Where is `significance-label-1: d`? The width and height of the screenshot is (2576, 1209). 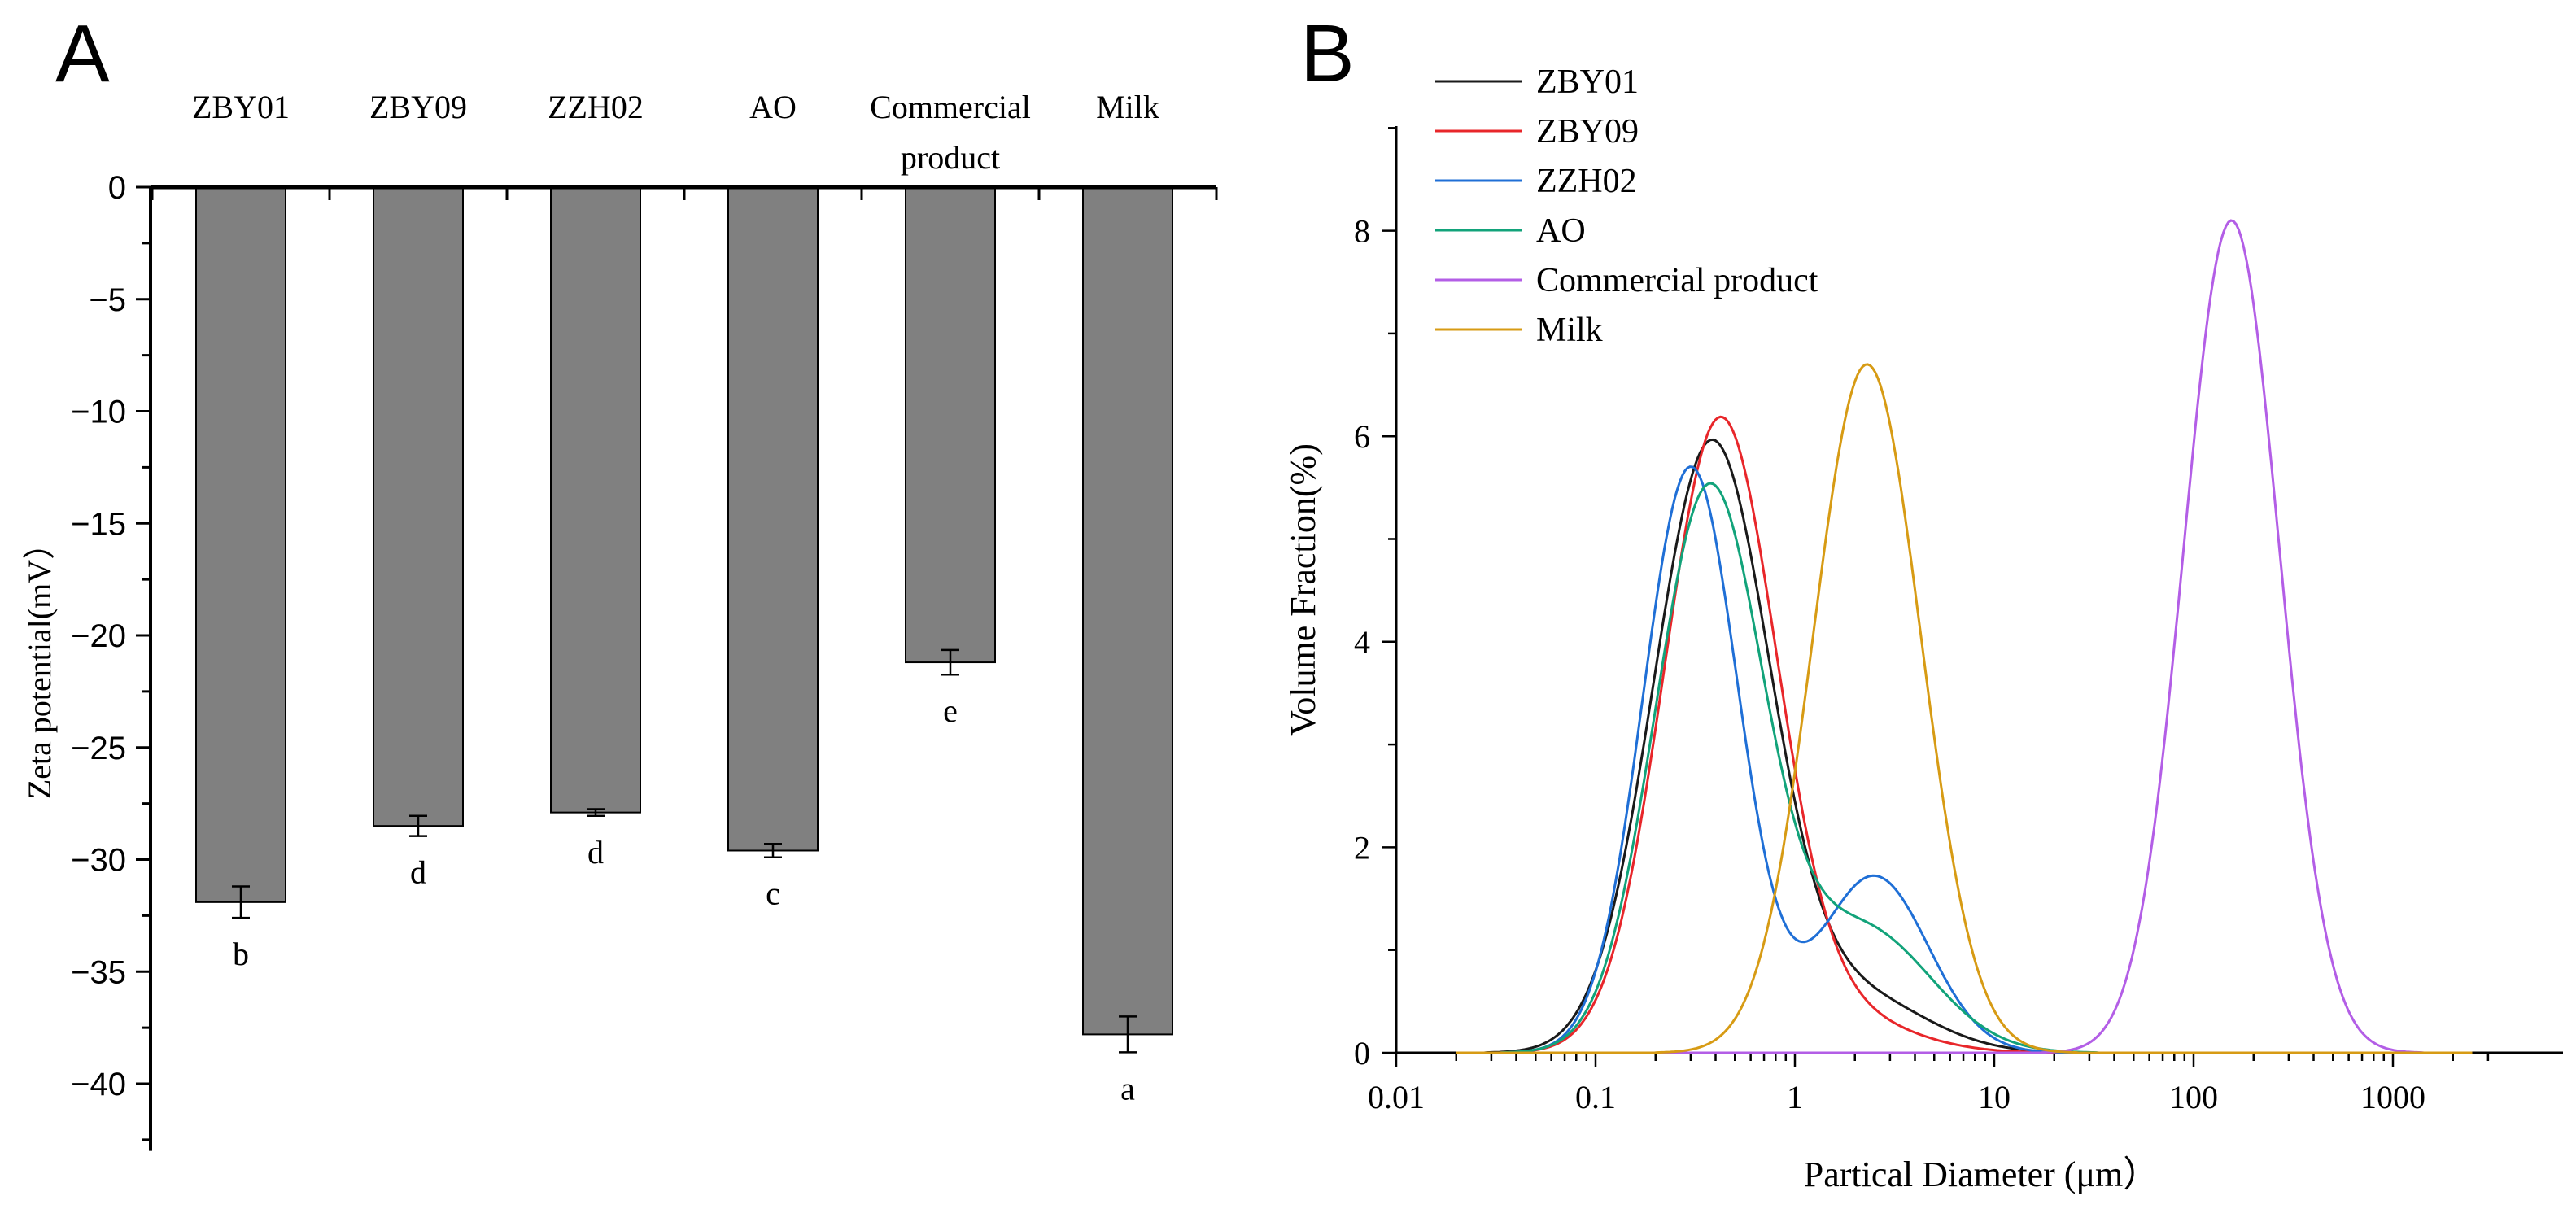 significance-label-1: d is located at coordinates (418, 873).